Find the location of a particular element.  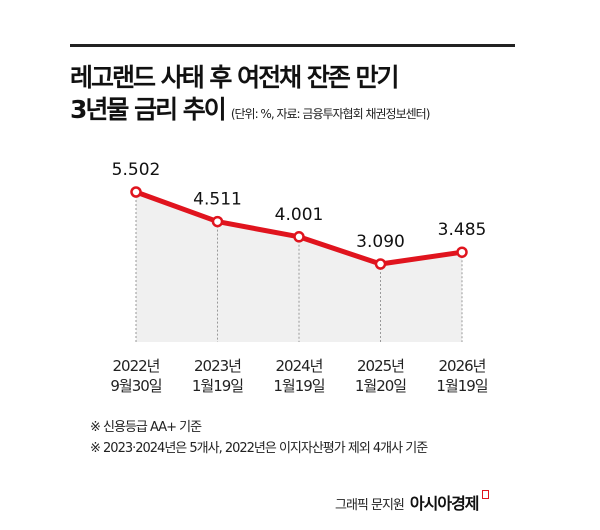

title-line1: 레고랜드 사태 후 여전채 잔존 만기 is located at coordinates (235, 77).